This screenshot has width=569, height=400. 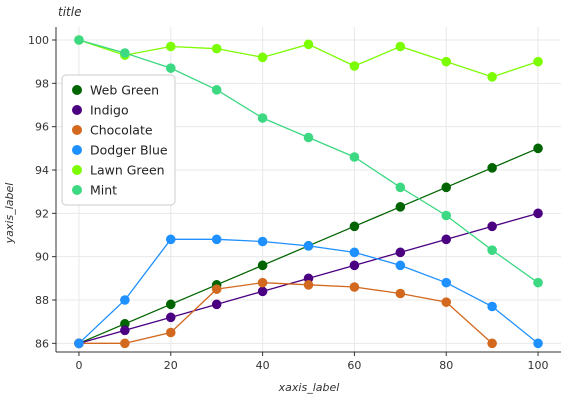 I want to click on x-tick-label: 100, so click(x=538, y=365).